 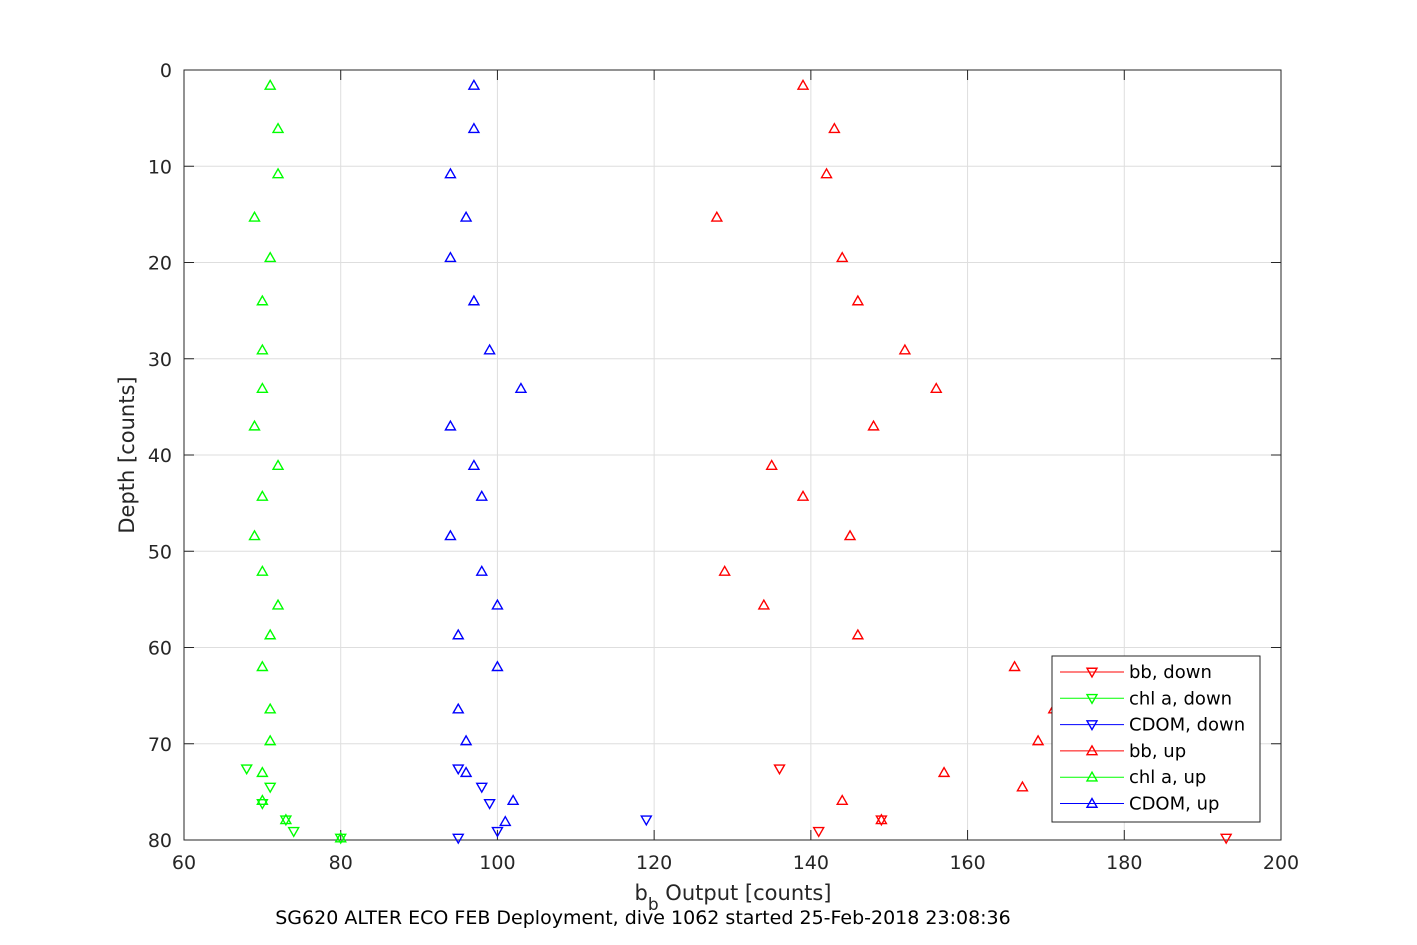 I want to click on legend-label-bb-down: bb, down, so click(x=1170, y=672).